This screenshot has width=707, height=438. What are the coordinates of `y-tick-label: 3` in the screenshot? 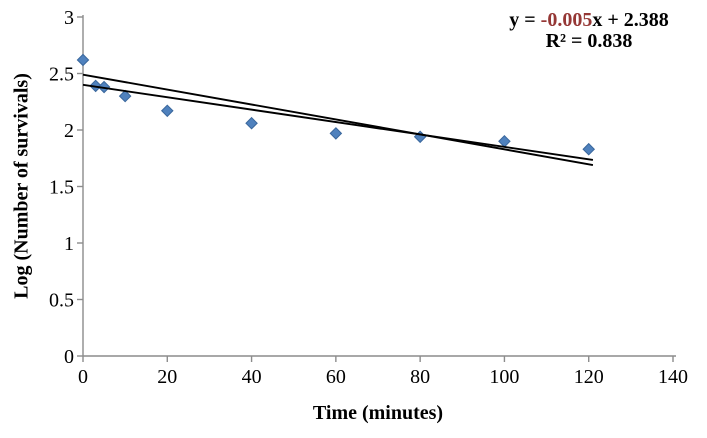 It's located at (69, 18).